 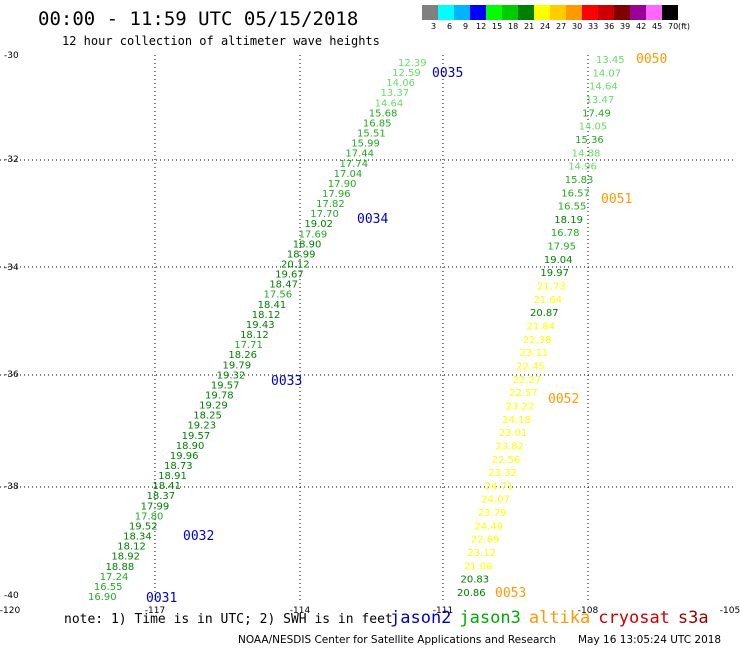 What do you see at coordinates (545, 26) in the screenshot?
I see `color-scale-label: 24` at bounding box center [545, 26].